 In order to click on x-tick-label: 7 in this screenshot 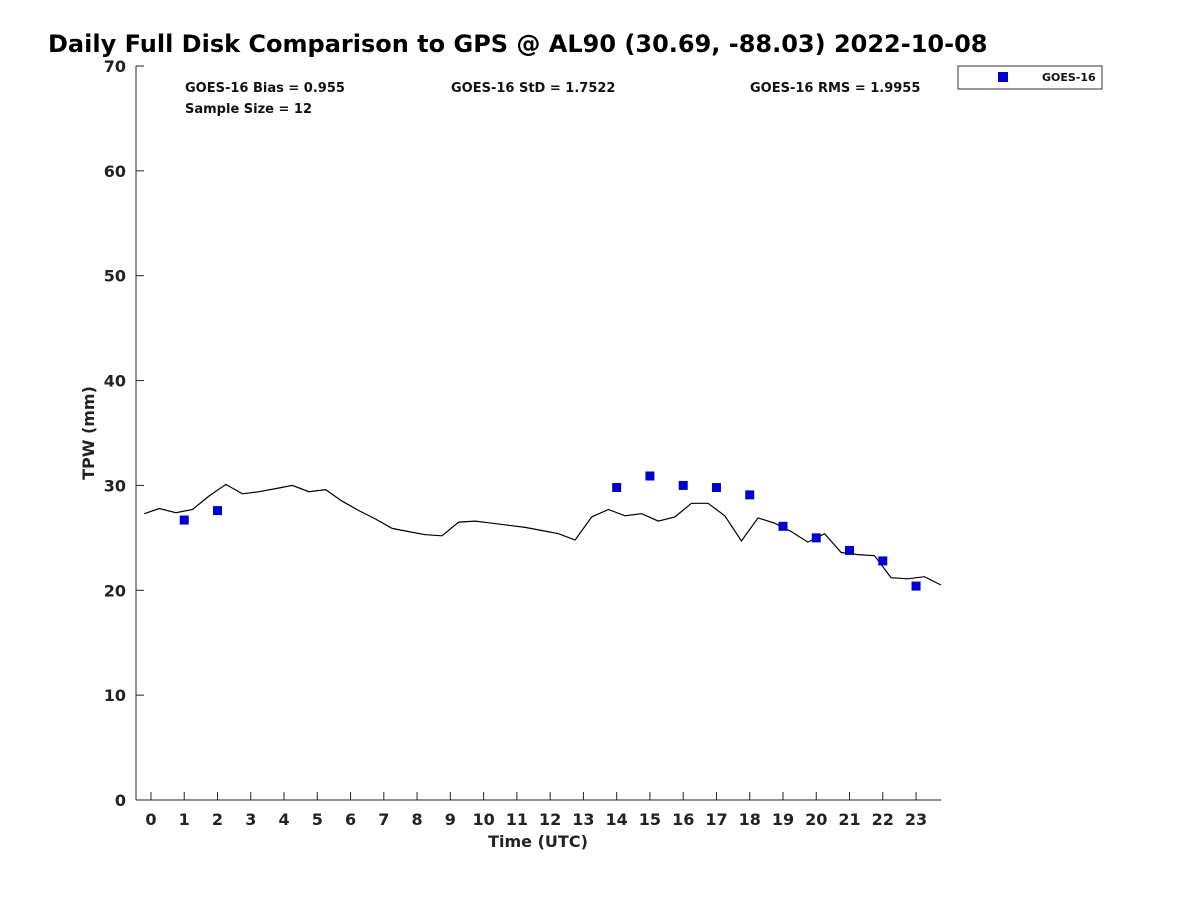, I will do `click(383, 819)`.